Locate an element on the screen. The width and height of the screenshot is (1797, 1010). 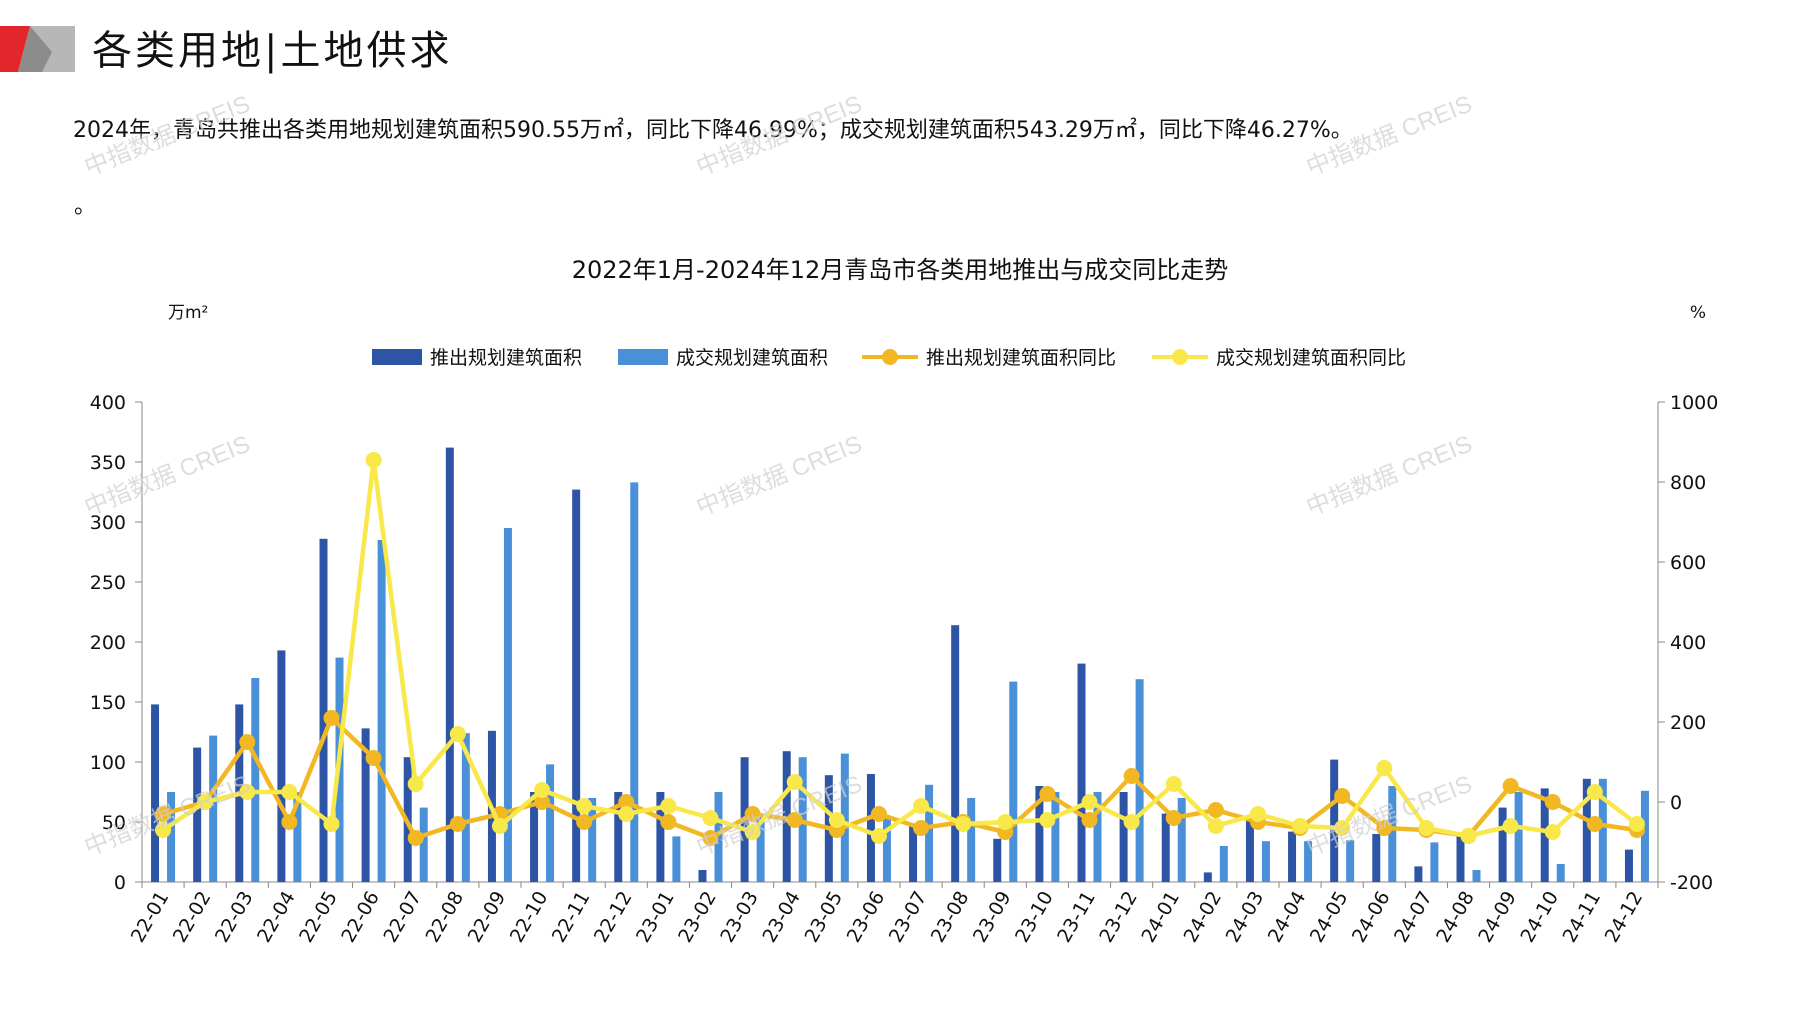
x-tick-label: 23-02 is located at coordinates (697, 917).